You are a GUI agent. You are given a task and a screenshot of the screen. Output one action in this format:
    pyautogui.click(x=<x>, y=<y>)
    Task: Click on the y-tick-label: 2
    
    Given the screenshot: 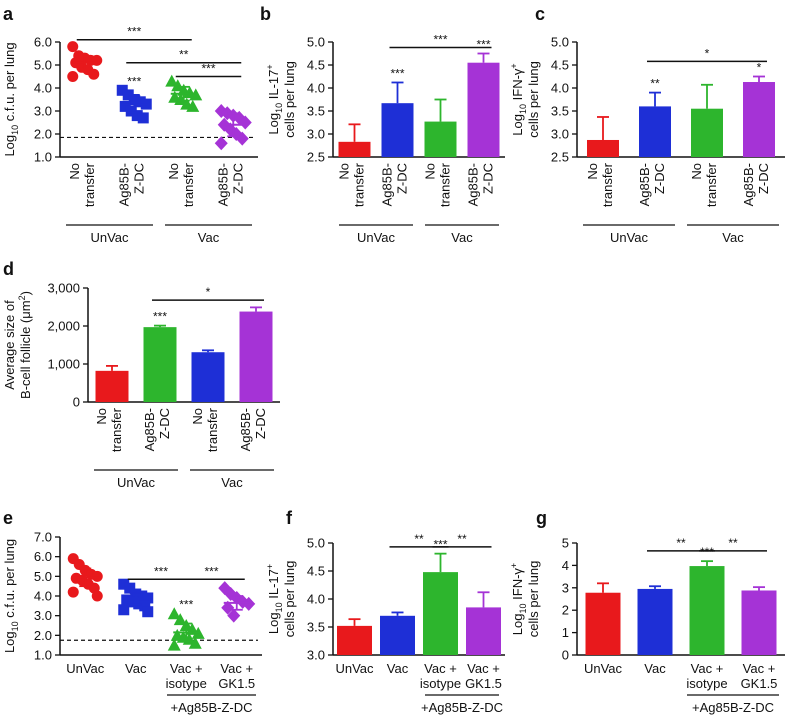 What is the action you would take?
    pyautogui.click(x=565, y=610)
    